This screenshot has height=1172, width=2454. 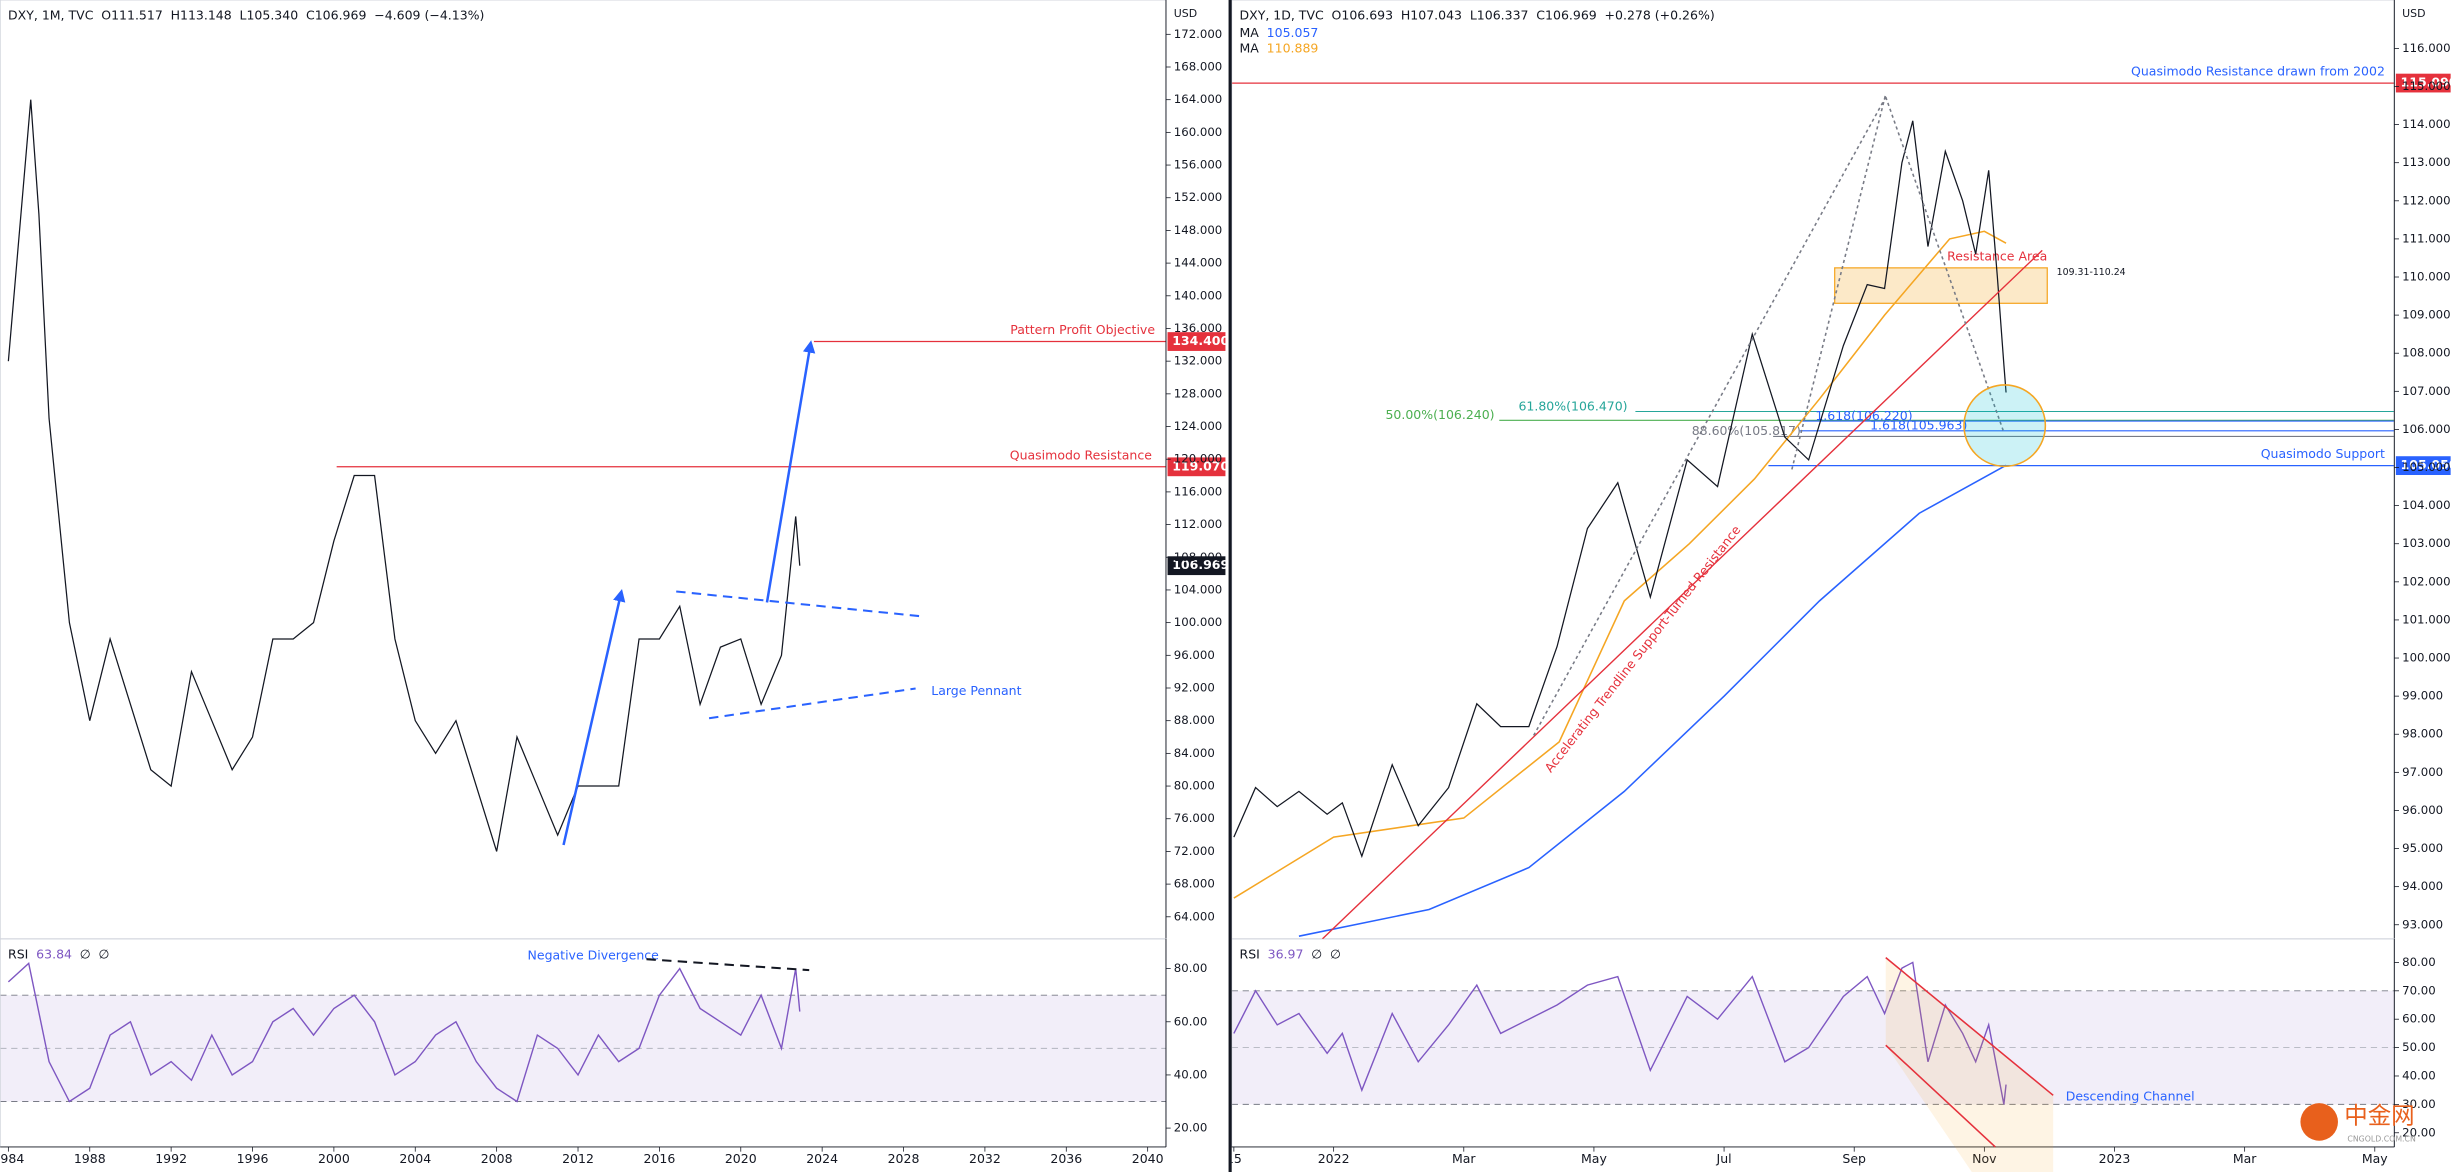 What do you see at coordinates (2091, 272) in the screenshot?
I see `zone-label: 109.31-110.24` at bounding box center [2091, 272].